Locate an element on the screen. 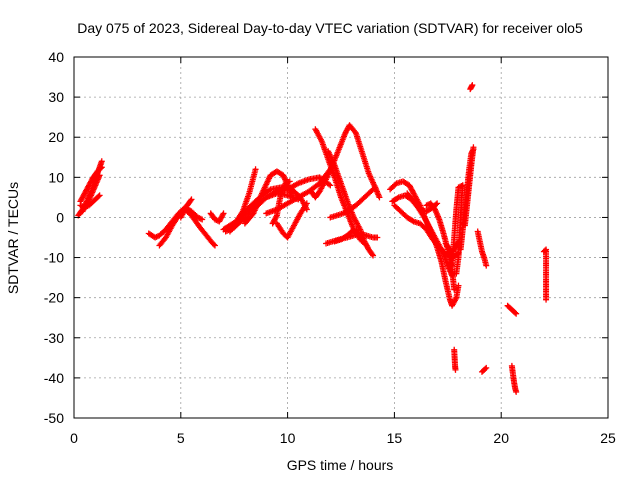 Image resolution: width=640 pixels, height=480 pixels. series-arc11 is located at coordinates (268, 209).